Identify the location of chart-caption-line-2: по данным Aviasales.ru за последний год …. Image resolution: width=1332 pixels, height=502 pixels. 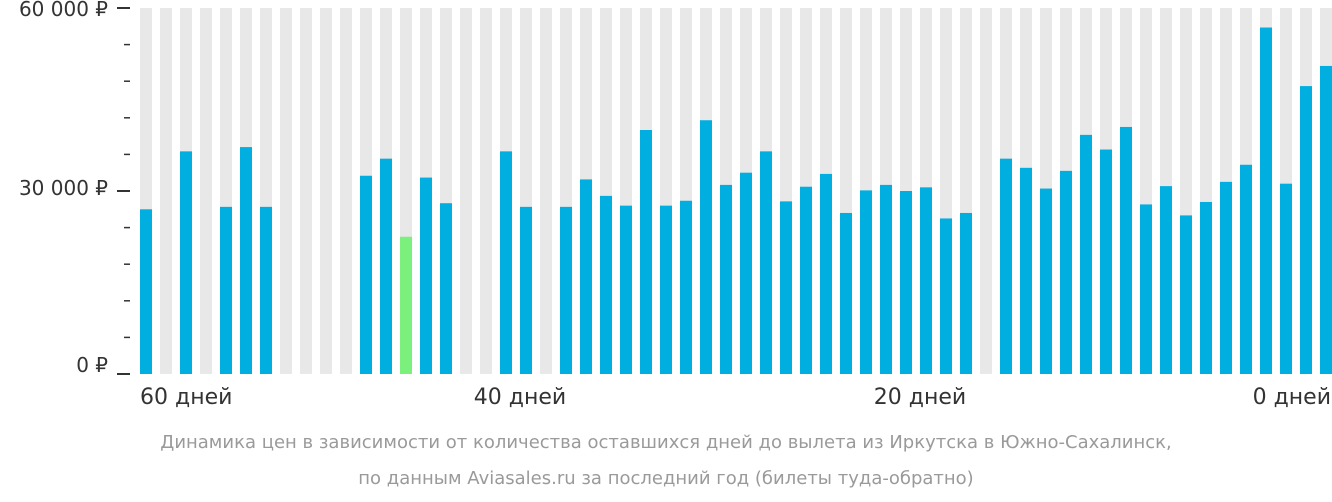
(666, 478).